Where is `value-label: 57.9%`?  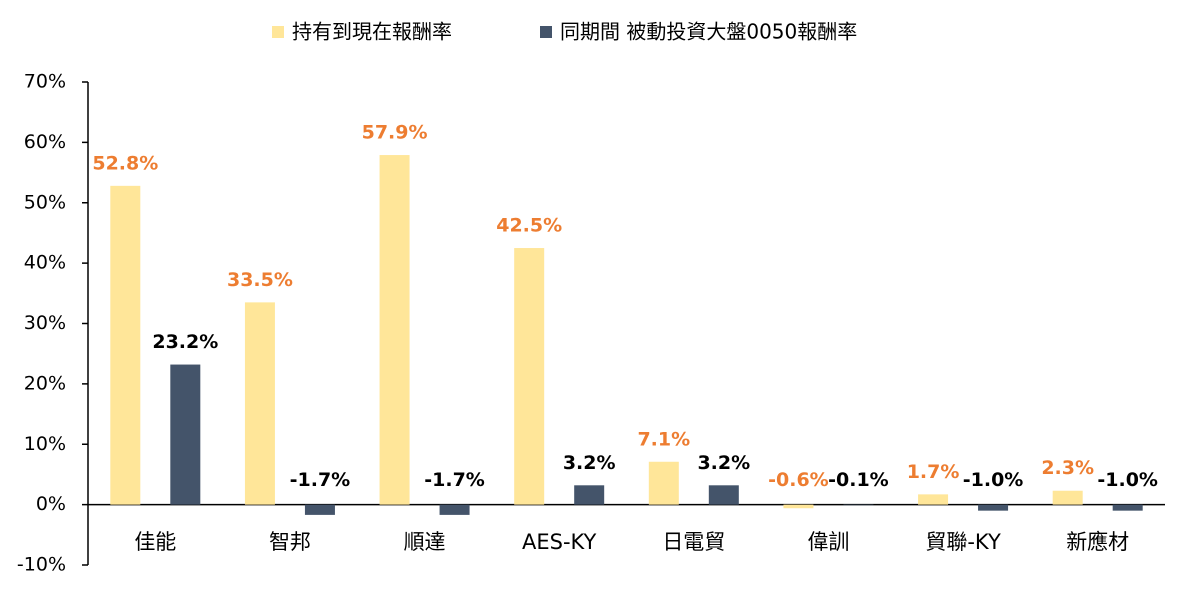 value-label: 57.9% is located at coordinates (395, 133).